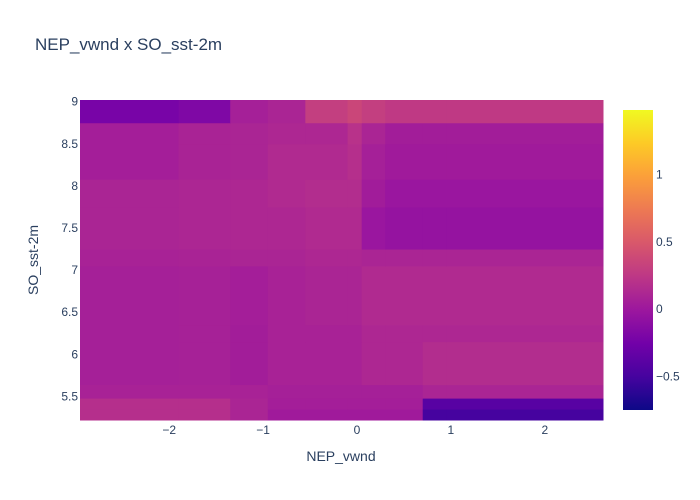  What do you see at coordinates (69, 396) in the screenshot?
I see `y-tick-label: 5.5` at bounding box center [69, 396].